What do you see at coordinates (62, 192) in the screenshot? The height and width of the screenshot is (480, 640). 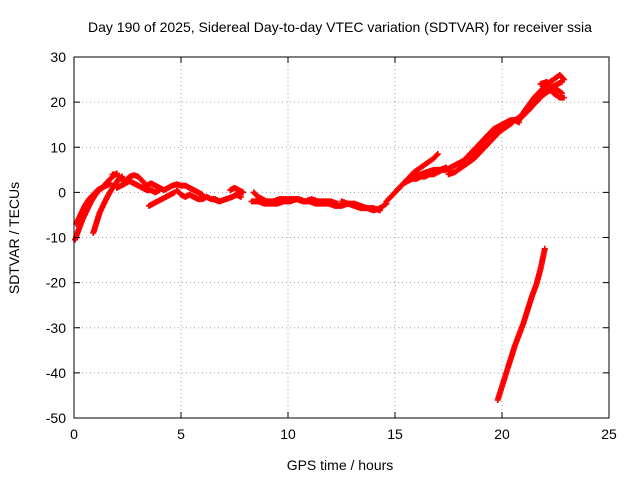 I see `y-tick-label: 0` at bounding box center [62, 192].